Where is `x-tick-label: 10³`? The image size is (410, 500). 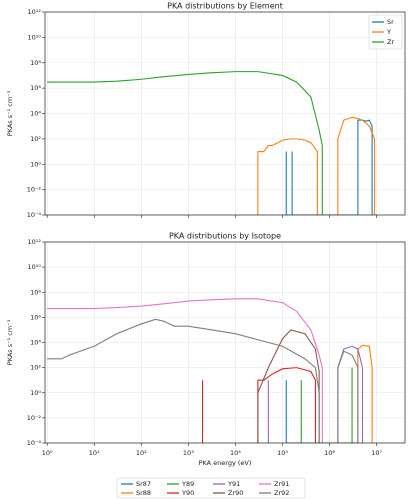 x-tick-label: 10³ is located at coordinates (188, 453).